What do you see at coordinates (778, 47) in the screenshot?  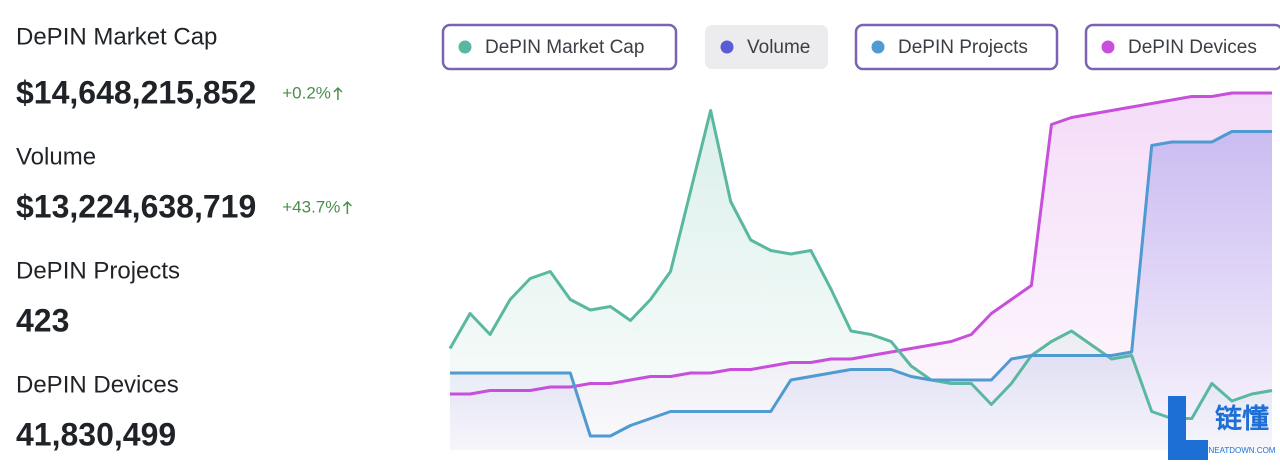 I see `legend-label: Volume` at bounding box center [778, 47].